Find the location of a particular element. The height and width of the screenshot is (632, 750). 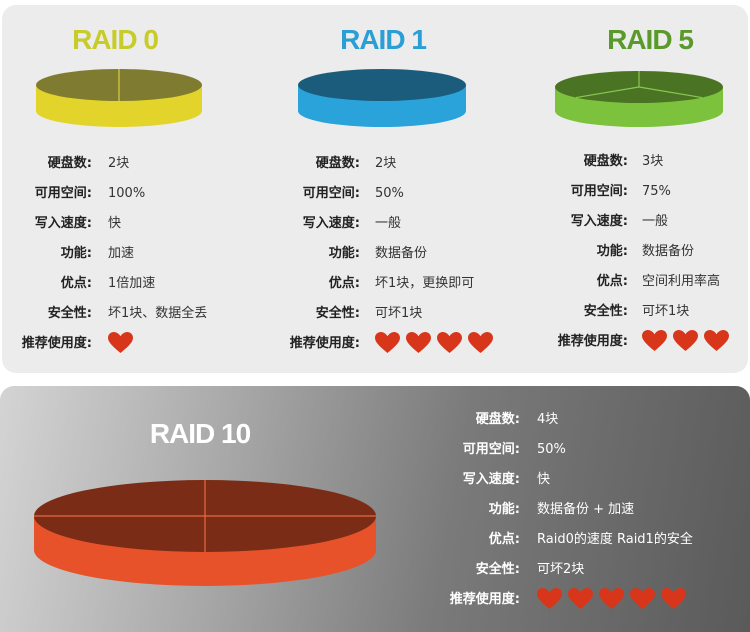

raid1-row: 可用空间: 50% is located at coordinates (375, 194).